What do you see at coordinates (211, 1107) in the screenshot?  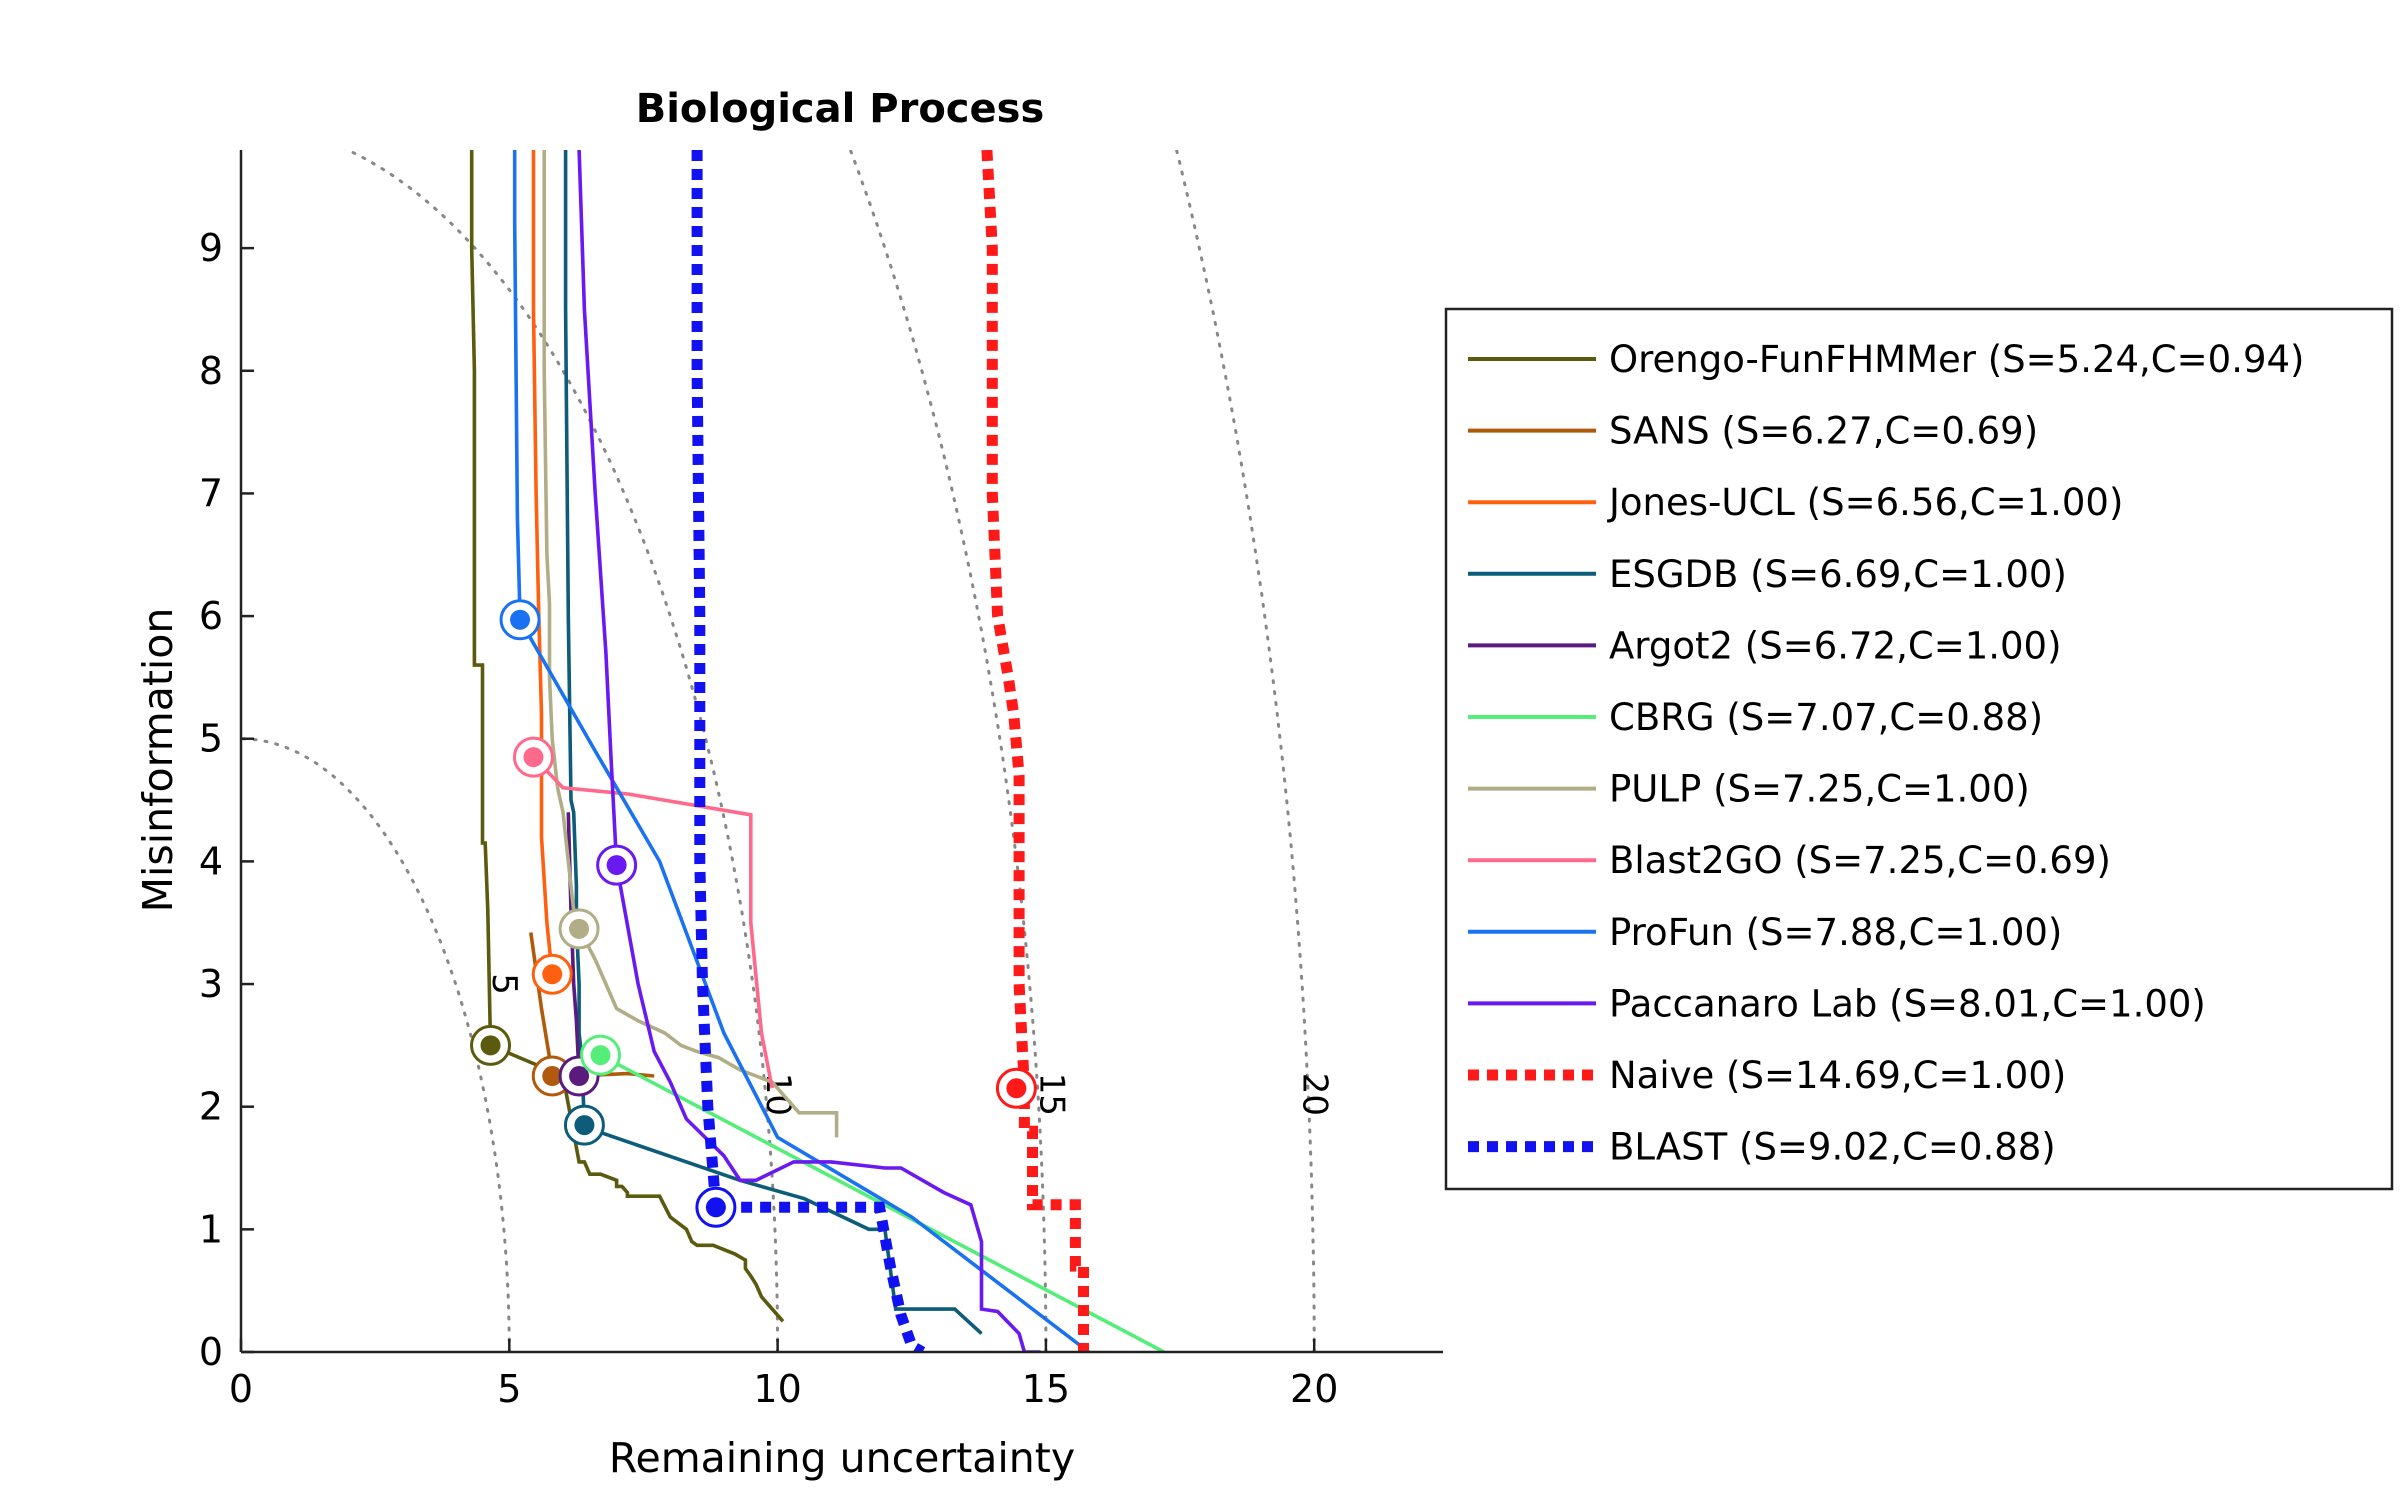 I see `y-tick-label-2: 2` at bounding box center [211, 1107].